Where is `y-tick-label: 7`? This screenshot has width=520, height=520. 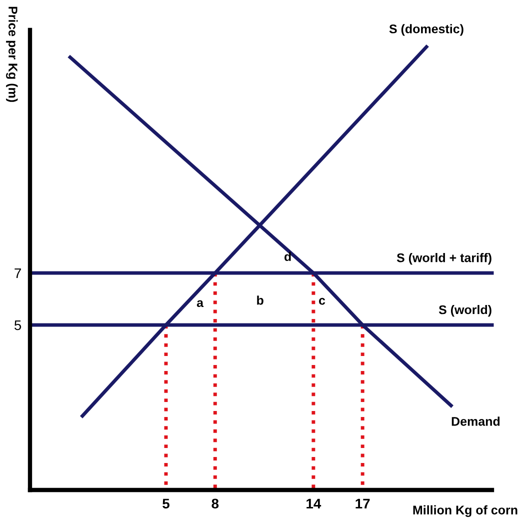 y-tick-label: 7 is located at coordinates (17, 273).